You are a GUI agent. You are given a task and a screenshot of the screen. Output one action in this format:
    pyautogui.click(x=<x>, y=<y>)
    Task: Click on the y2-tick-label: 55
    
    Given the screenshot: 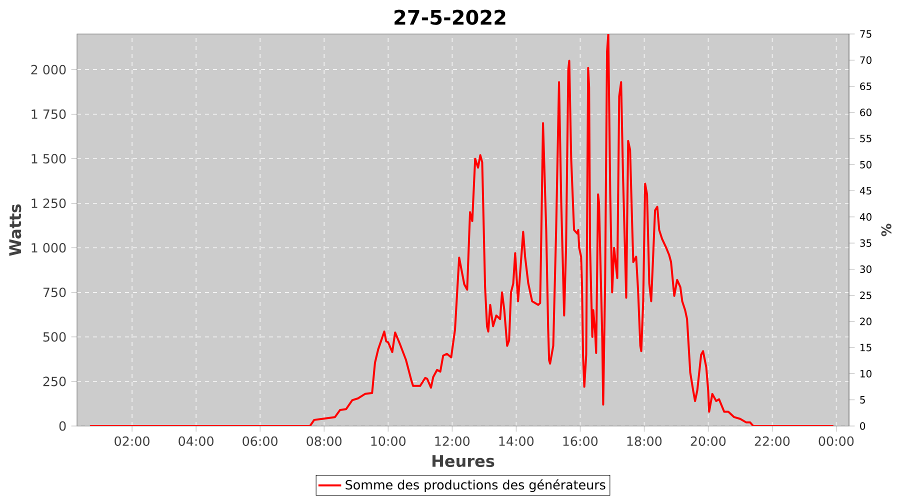 What is the action you would take?
    pyautogui.click(x=866, y=138)
    